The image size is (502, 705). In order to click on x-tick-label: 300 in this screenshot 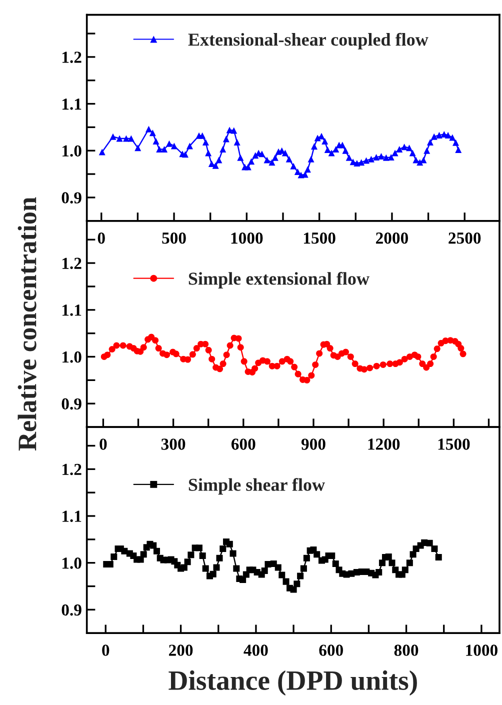, I will do `click(173, 444)`.